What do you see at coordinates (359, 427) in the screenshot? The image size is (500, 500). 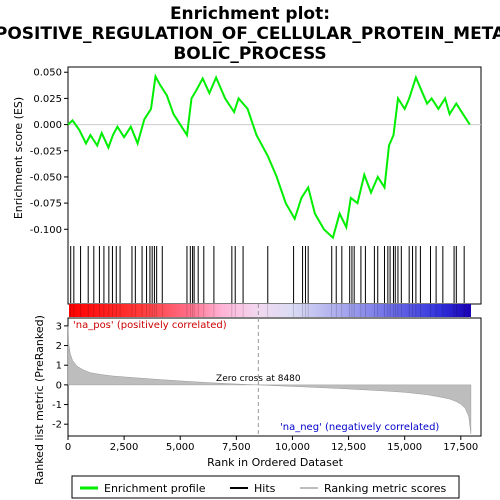 I see `negative-correlated-label: 'na_neg' (negatively correlated)` at bounding box center [359, 427].